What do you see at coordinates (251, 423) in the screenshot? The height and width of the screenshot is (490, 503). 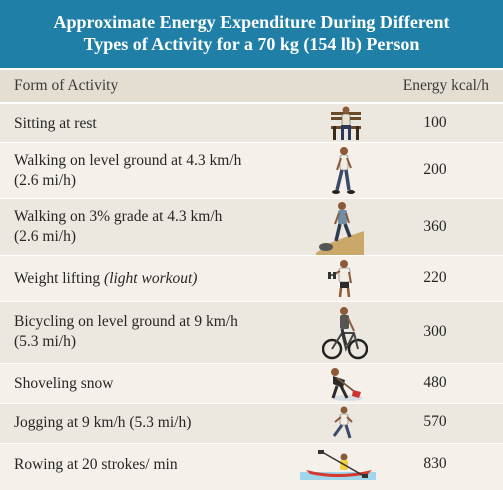 I see `table-row: Jogging at 9 km/h (5.3 mi/h) 570` at bounding box center [251, 423].